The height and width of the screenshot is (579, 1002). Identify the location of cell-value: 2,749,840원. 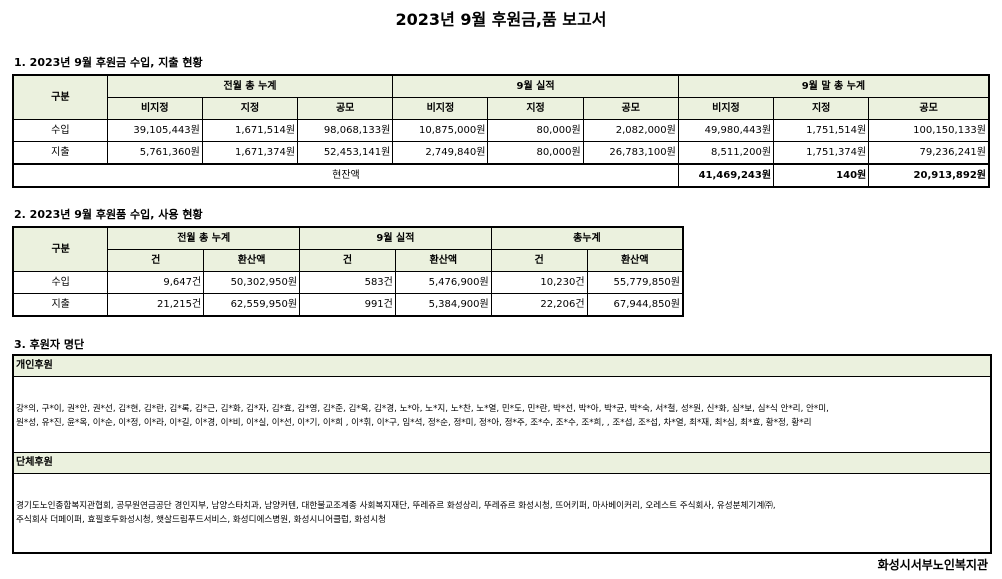
(440, 153).